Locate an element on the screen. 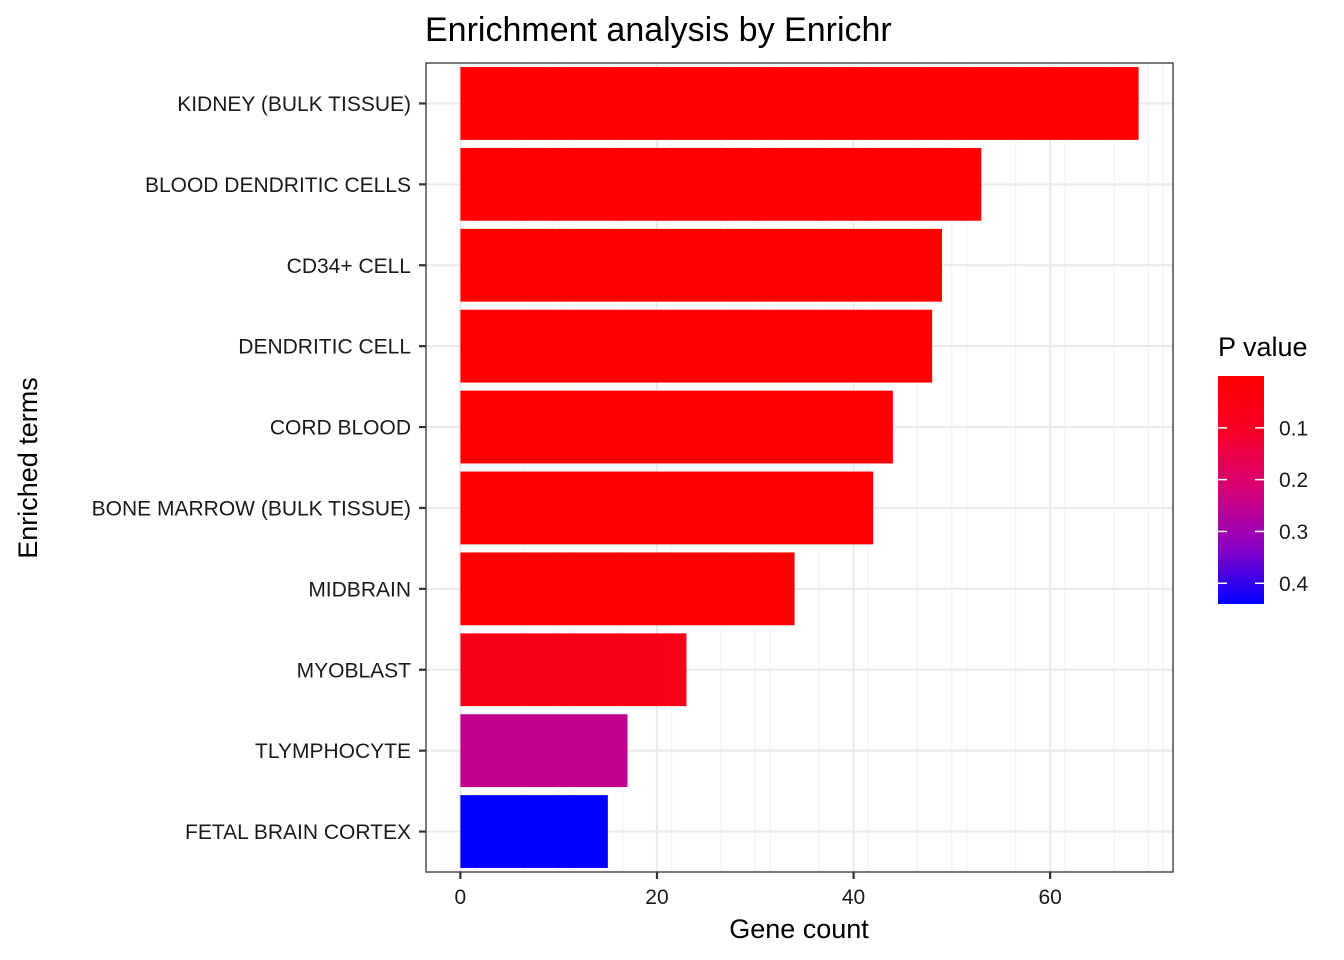 The image size is (1344, 960). y-tick-label: DENDRITIC CELL is located at coordinates (324, 347).